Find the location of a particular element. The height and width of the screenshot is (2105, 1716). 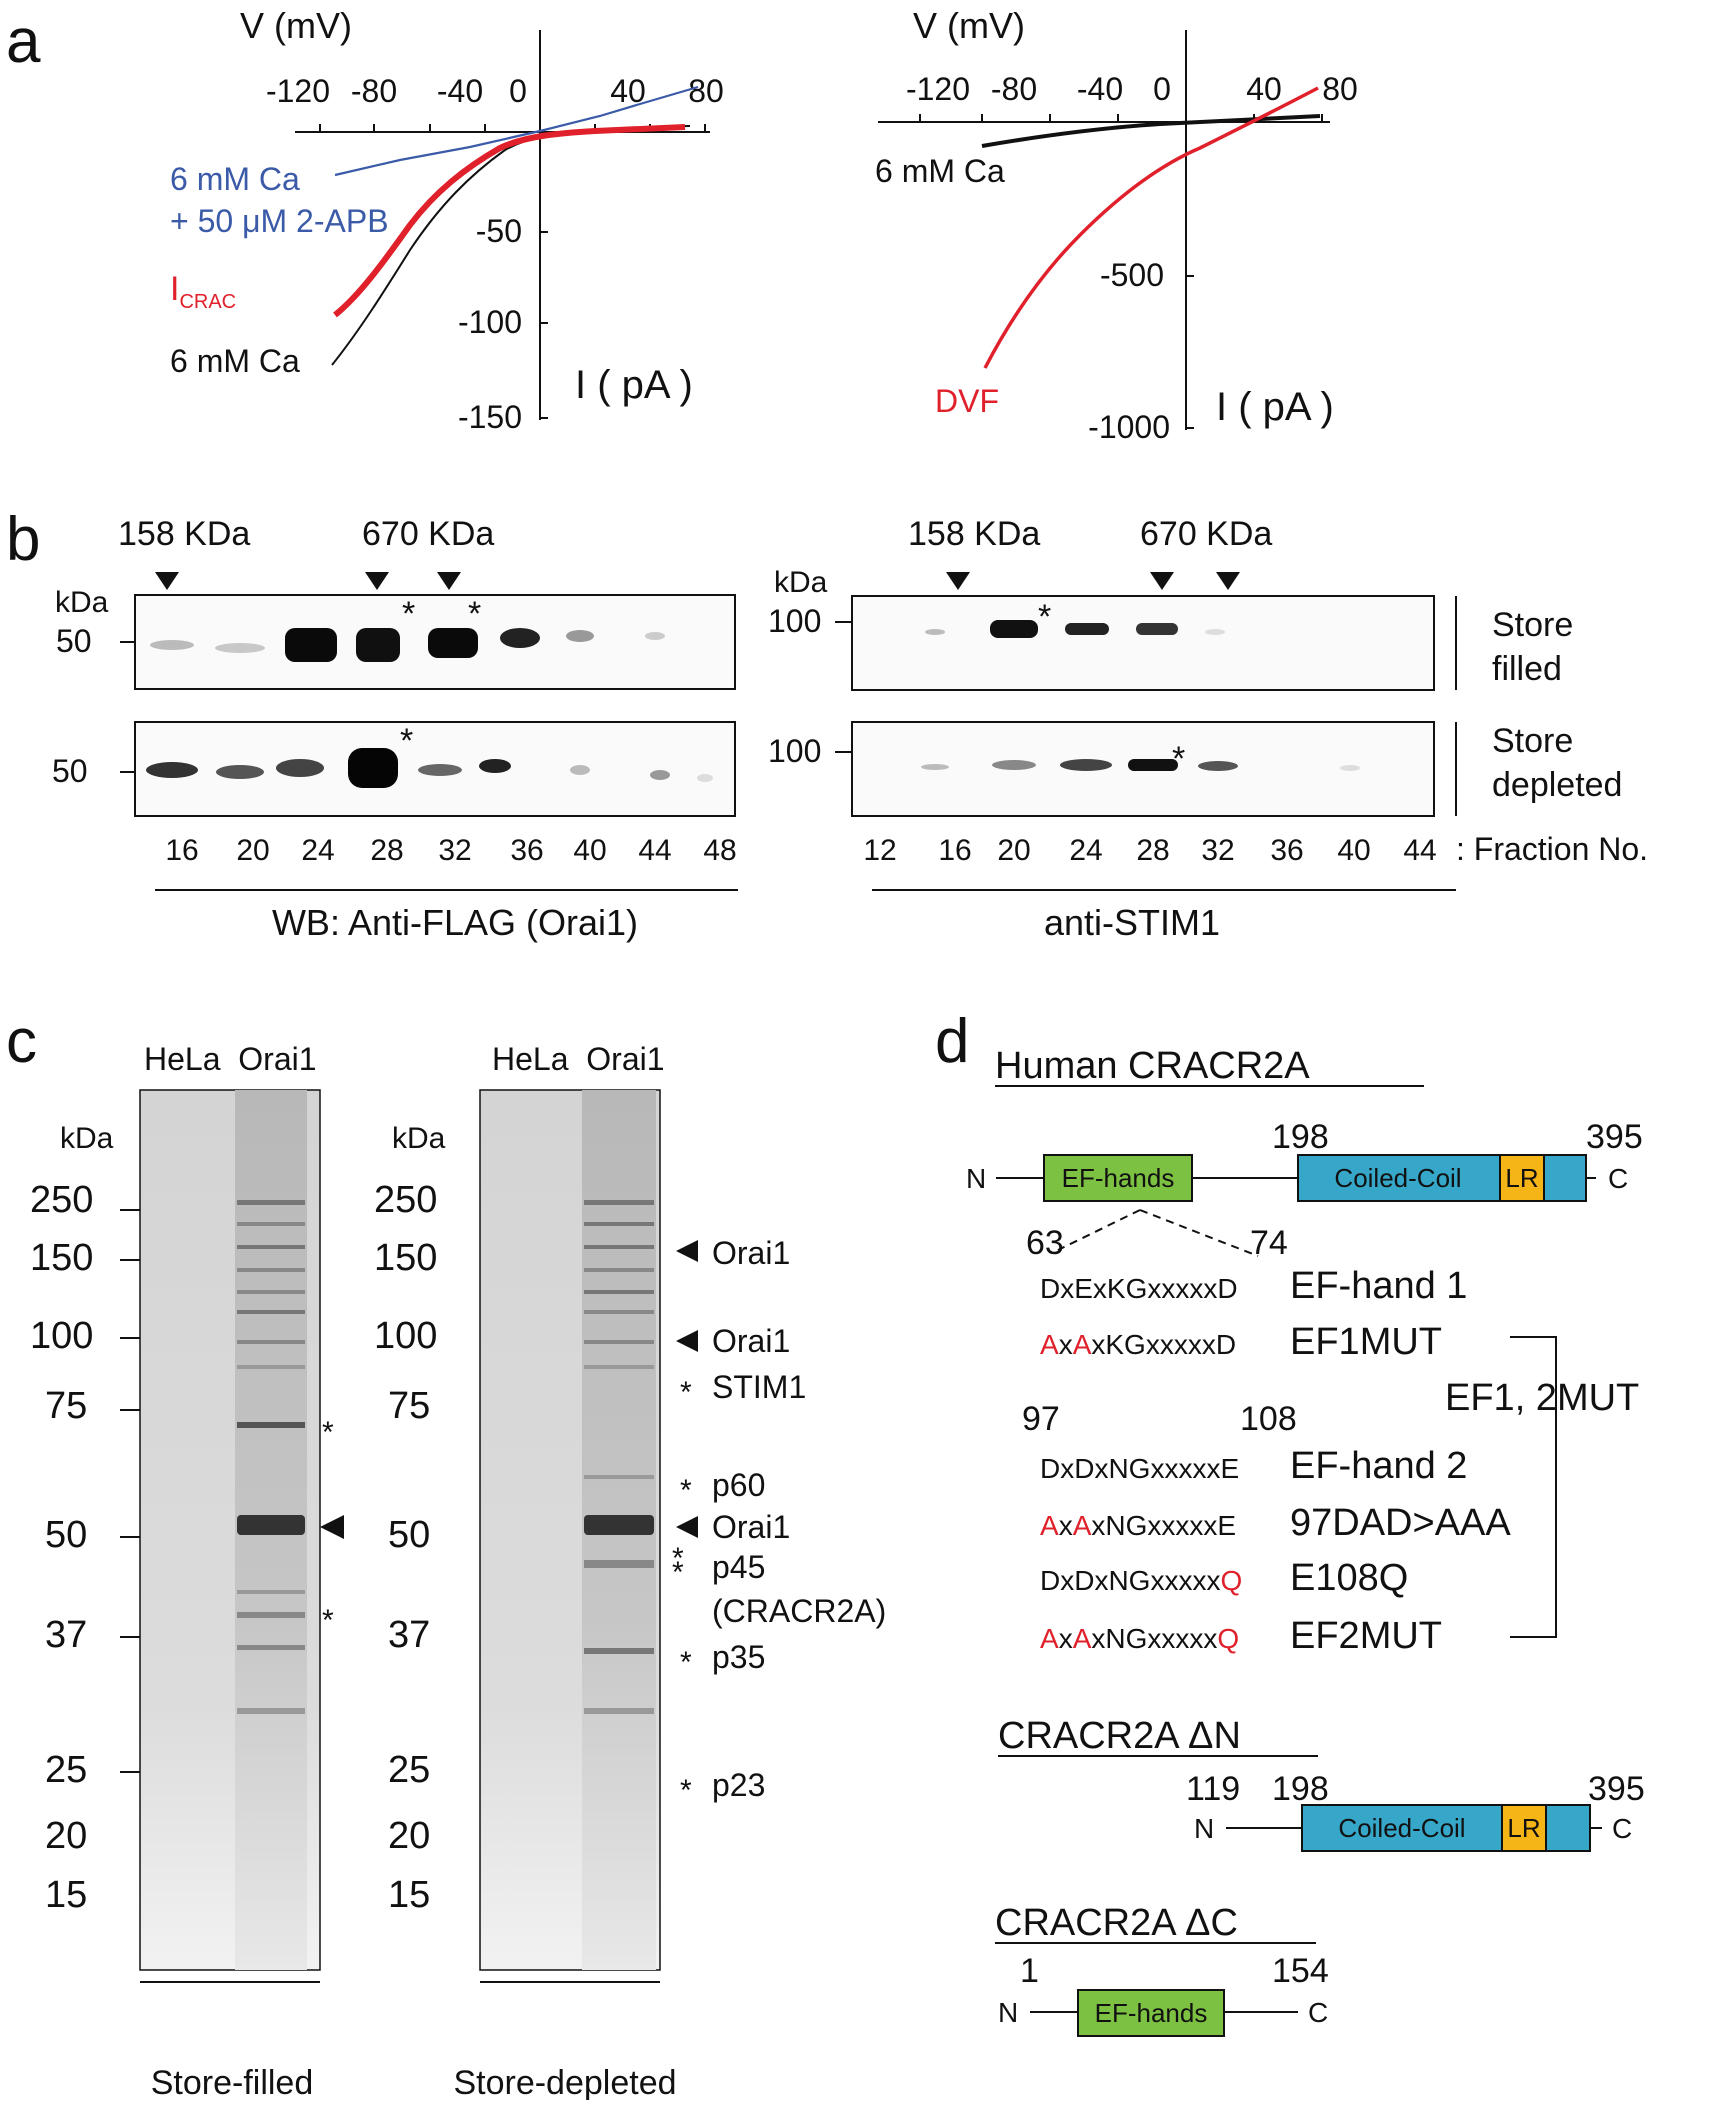

lane-labels: HeLa Orai1 is located at coordinates (230, 1059).